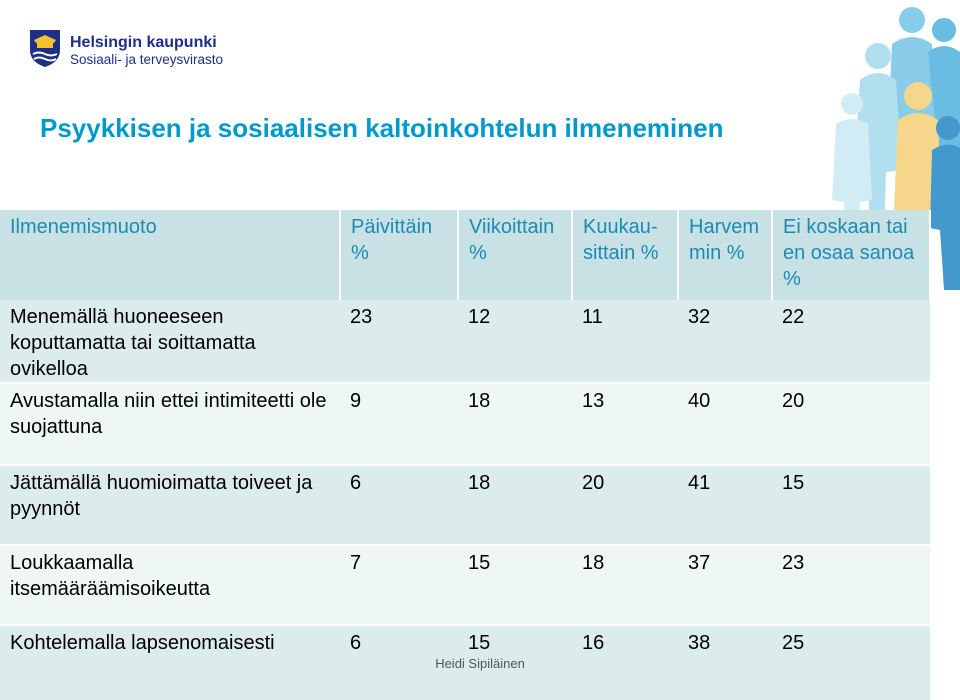 This screenshot has height=700, width=960. Describe the element at coordinates (625, 424) in the screenshot. I see `table-cell: 13` at that location.